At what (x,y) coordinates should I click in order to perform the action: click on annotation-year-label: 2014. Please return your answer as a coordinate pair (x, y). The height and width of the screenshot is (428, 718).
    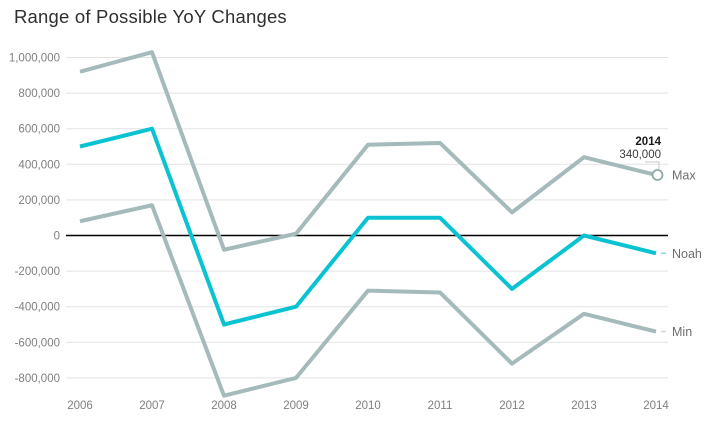
    Looking at the image, I should click on (648, 142).